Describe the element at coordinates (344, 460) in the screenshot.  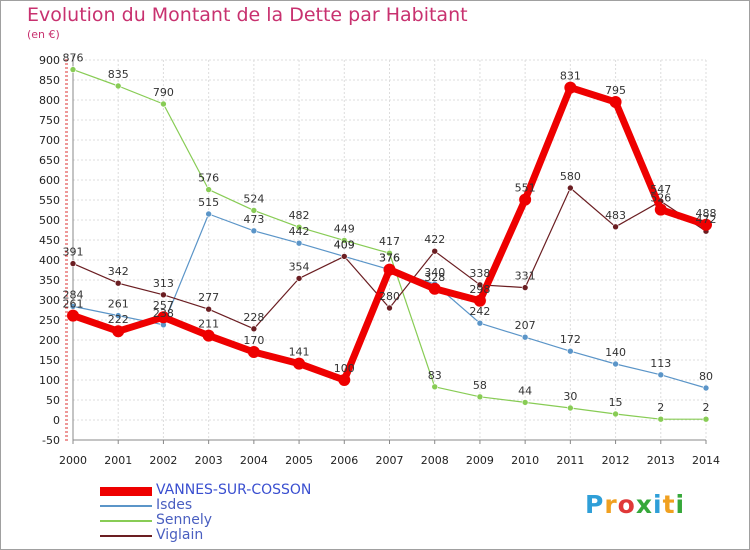
I see `x-tick-label: 2006` at that location.